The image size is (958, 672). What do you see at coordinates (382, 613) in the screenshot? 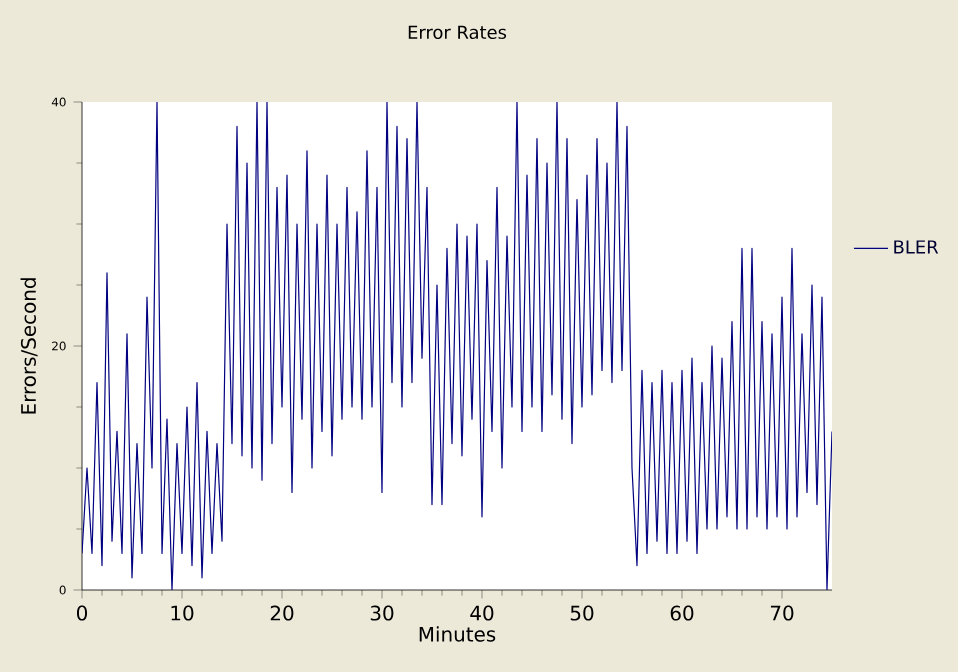
I see `x-tick-label: 30` at bounding box center [382, 613].